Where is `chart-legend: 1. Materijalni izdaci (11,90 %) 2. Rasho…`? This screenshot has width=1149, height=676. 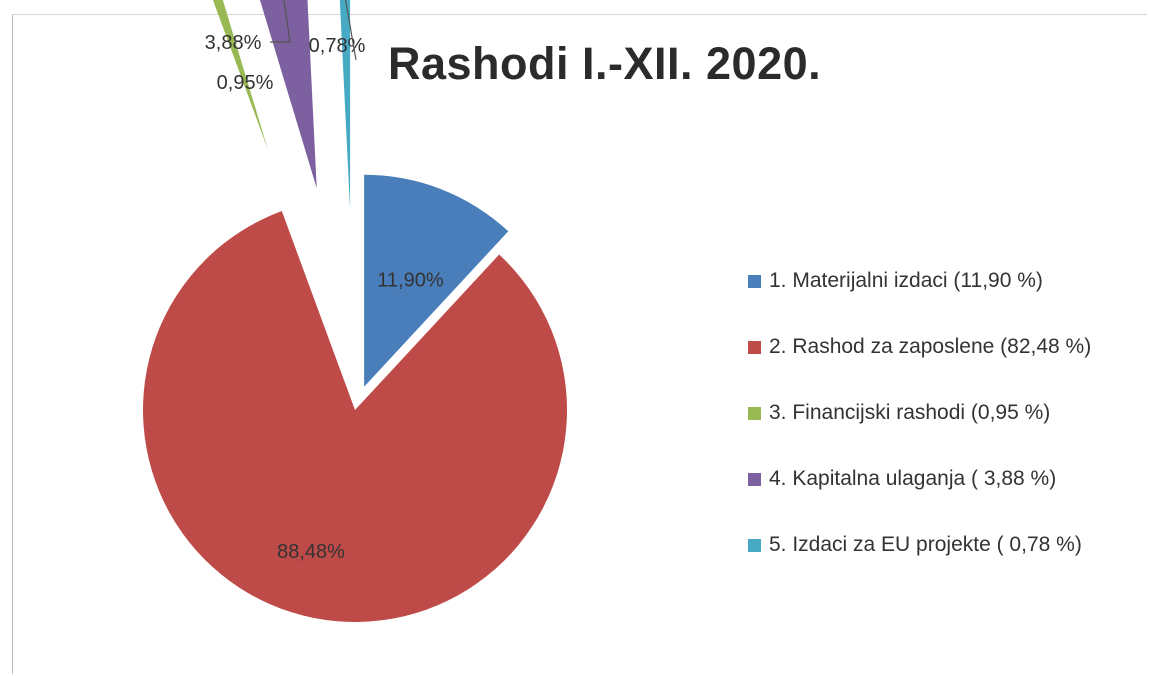
chart-legend: 1. Materijalni izdaci (11,90 %) 2. Rasho… is located at coordinates (919, 413).